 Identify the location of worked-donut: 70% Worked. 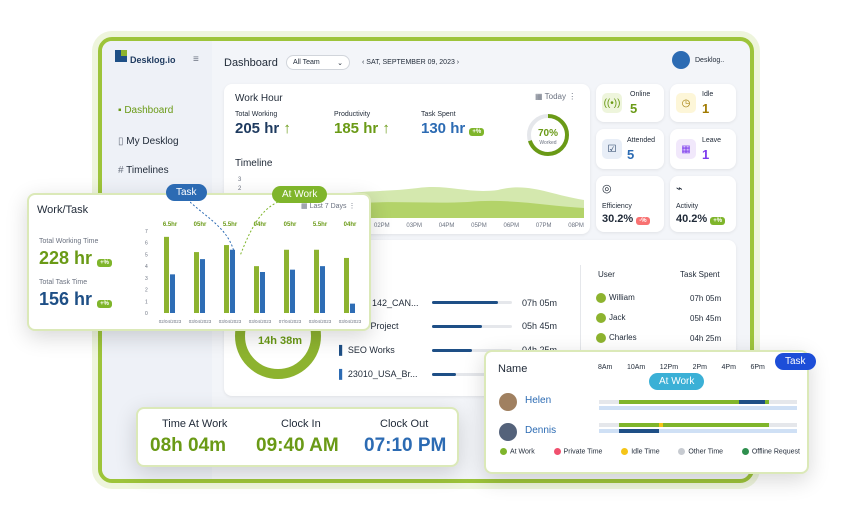
(548, 135).